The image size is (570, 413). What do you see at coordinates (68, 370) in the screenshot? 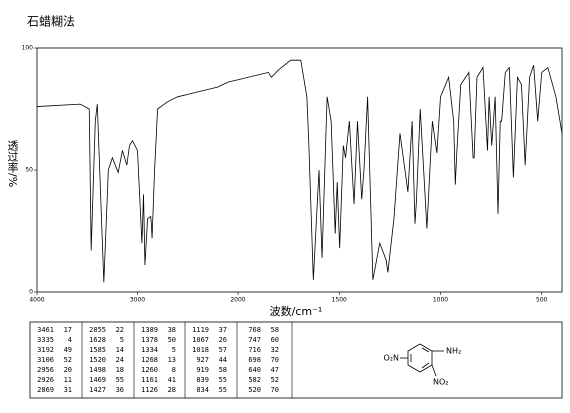
I see `peak-transmittance: 20` at bounding box center [68, 370].